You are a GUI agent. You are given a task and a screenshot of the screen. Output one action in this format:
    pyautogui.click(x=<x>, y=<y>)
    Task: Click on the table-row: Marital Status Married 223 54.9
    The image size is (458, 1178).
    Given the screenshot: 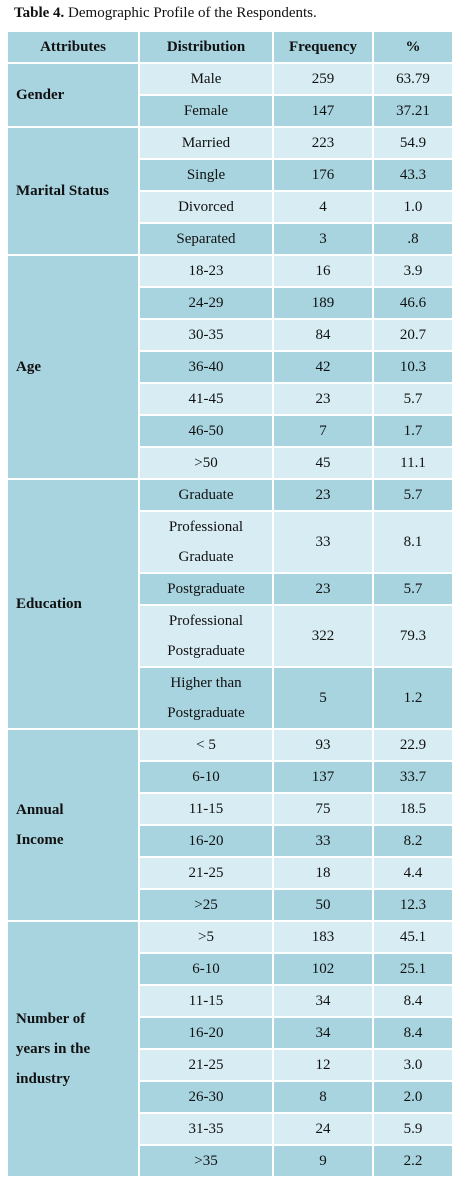 What is the action you would take?
    pyautogui.click(x=230, y=191)
    